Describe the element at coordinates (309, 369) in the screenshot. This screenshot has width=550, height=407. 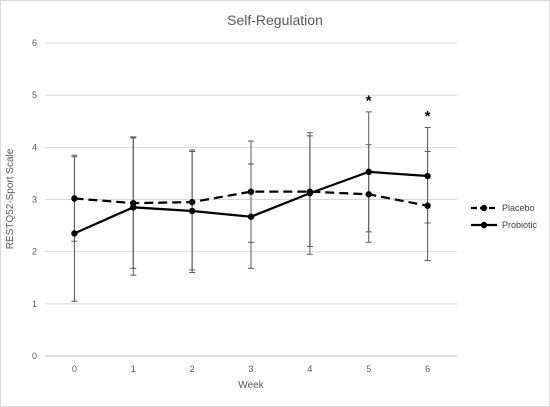
I see `x-tick-label: 4` at that location.